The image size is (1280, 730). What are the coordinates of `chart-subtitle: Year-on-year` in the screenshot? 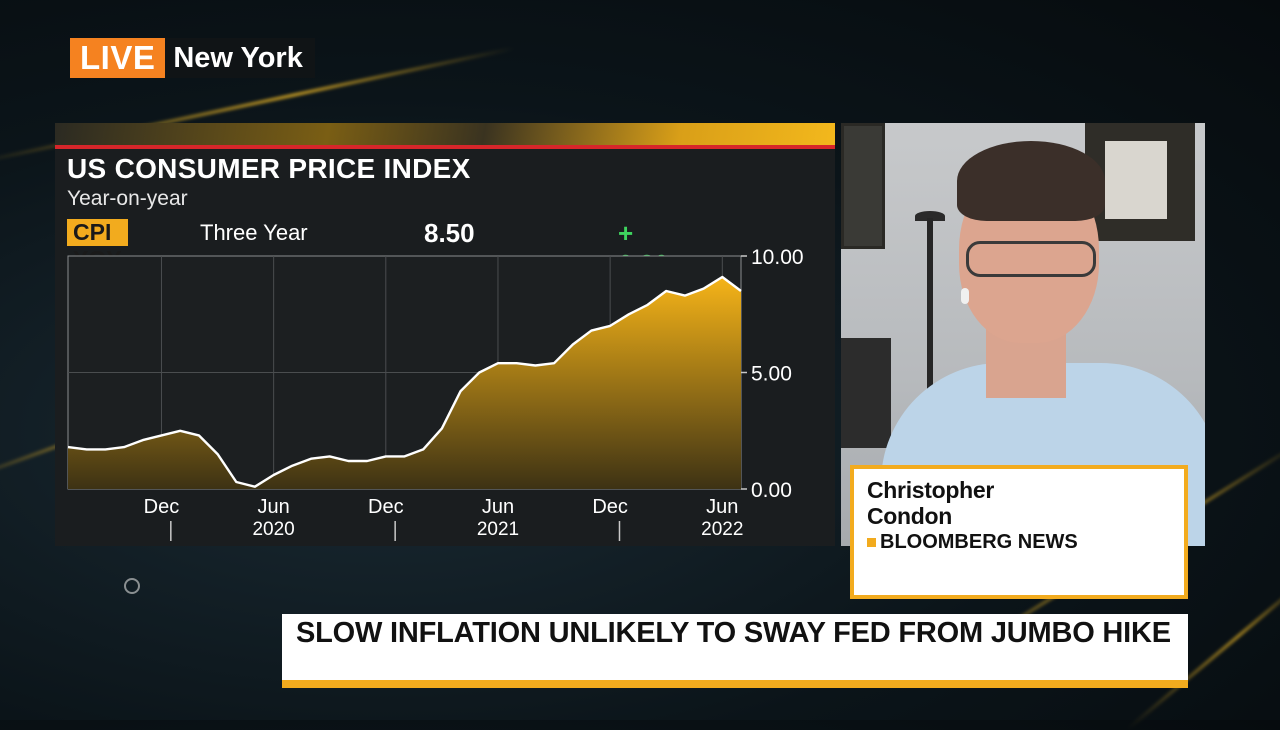 It's located at (127, 198).